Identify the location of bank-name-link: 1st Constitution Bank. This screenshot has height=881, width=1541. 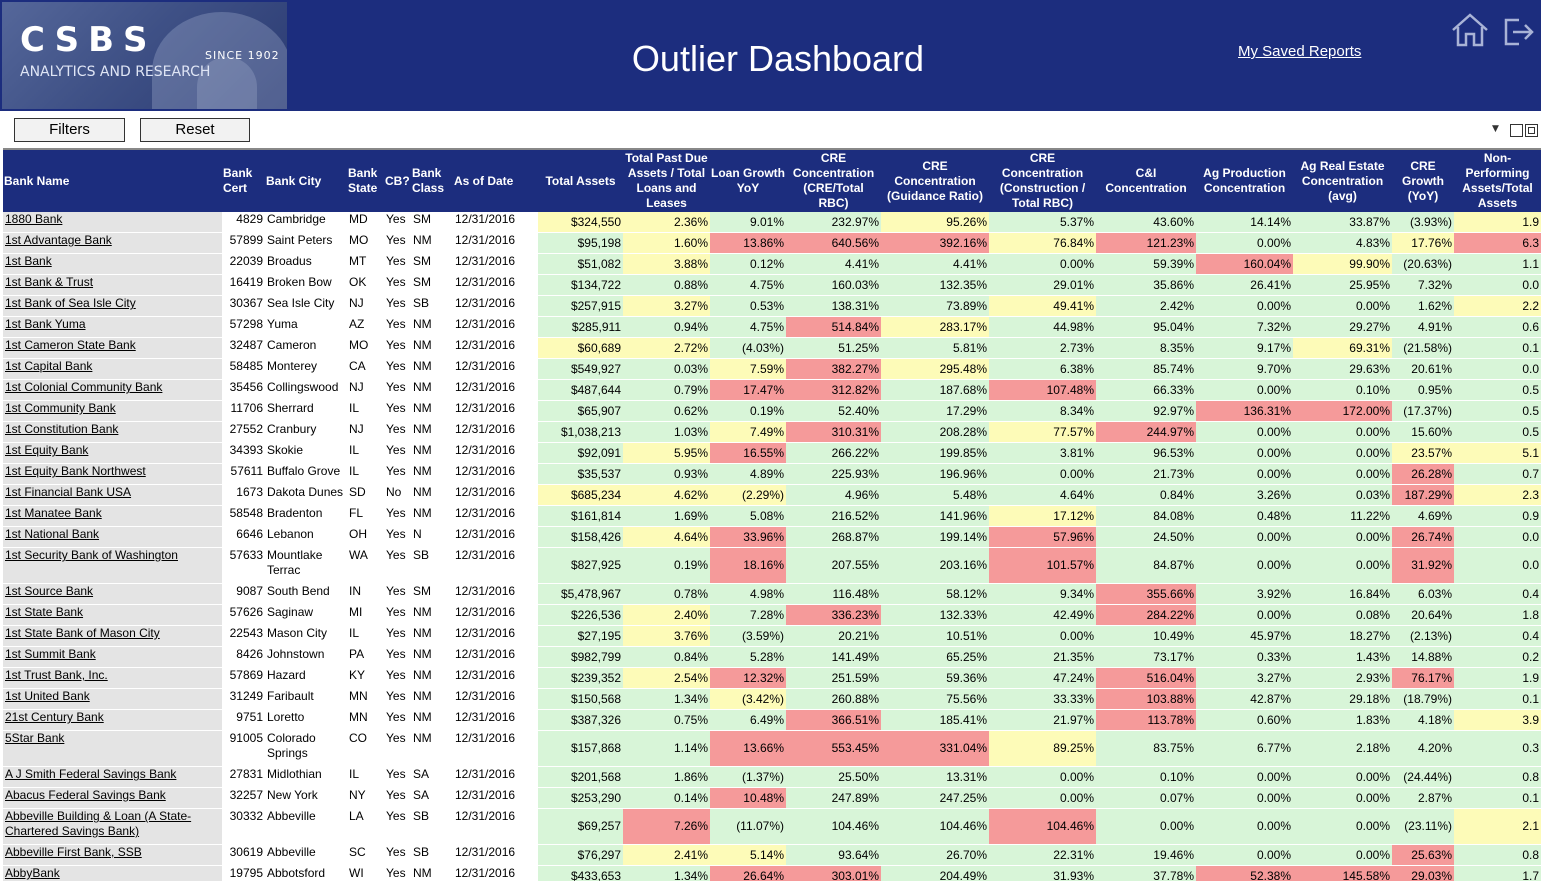
(112, 432).